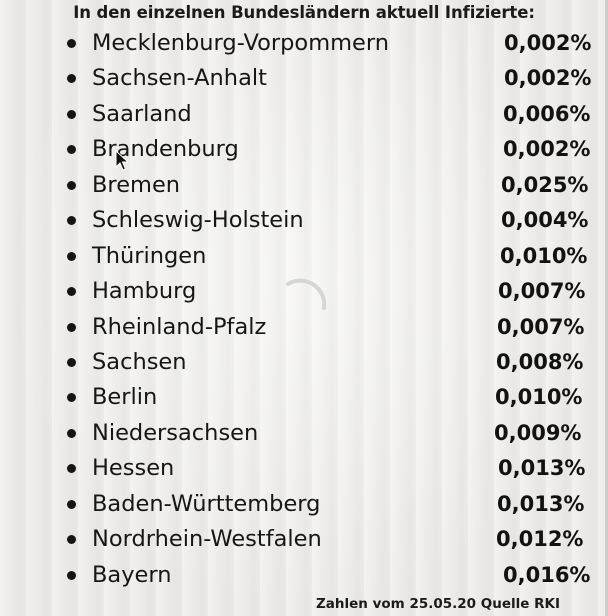 The width and height of the screenshot is (608, 616). I want to click on list-item: Hessen 0,013%, so click(304, 468).